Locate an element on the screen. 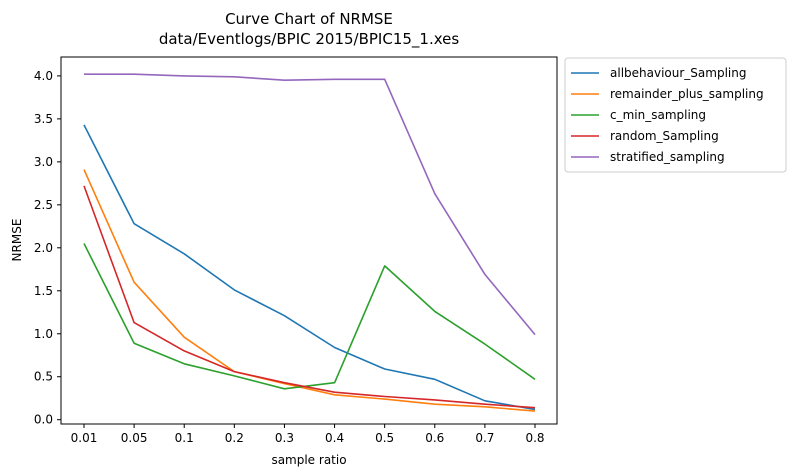 The width and height of the screenshot is (802, 476). legend-label: c_min_sampling is located at coordinates (658, 115).